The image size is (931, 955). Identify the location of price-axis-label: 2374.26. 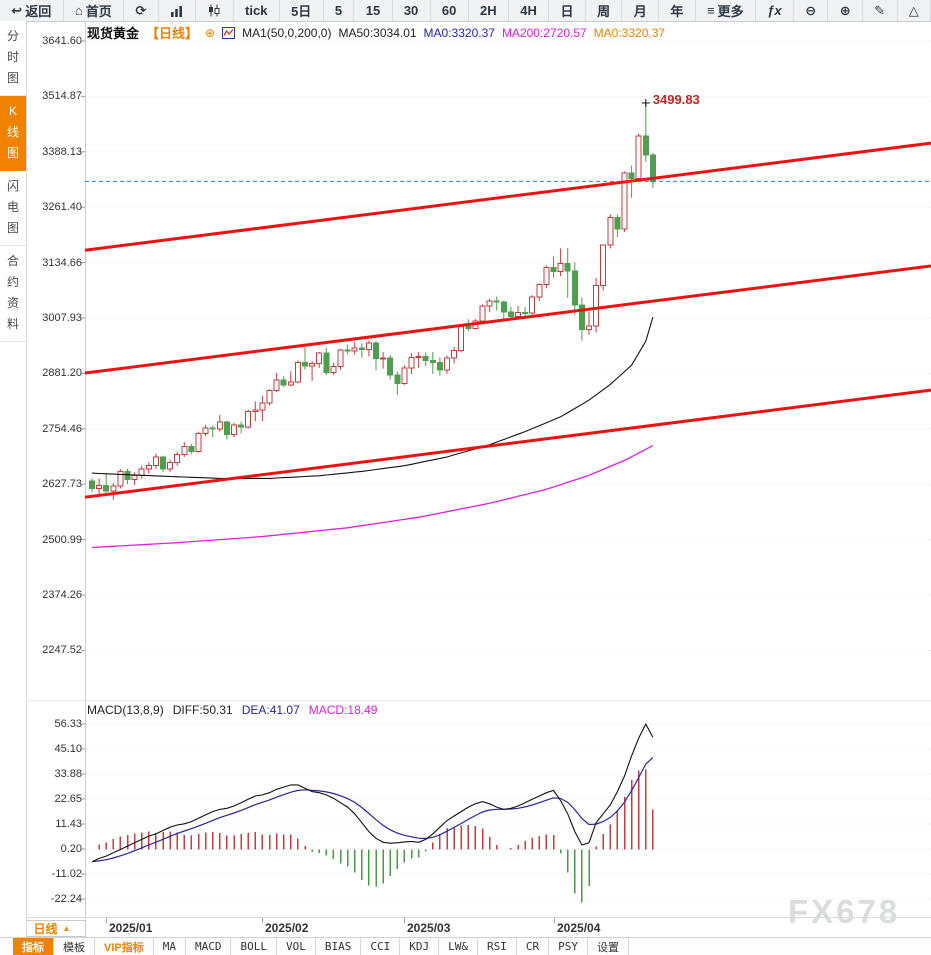
(62, 595).